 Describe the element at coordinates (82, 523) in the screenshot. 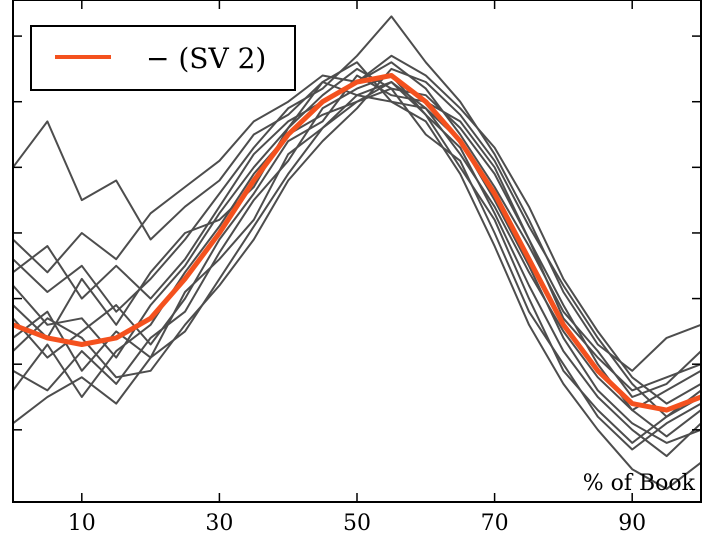

I see `x-tick-label: 10` at that location.